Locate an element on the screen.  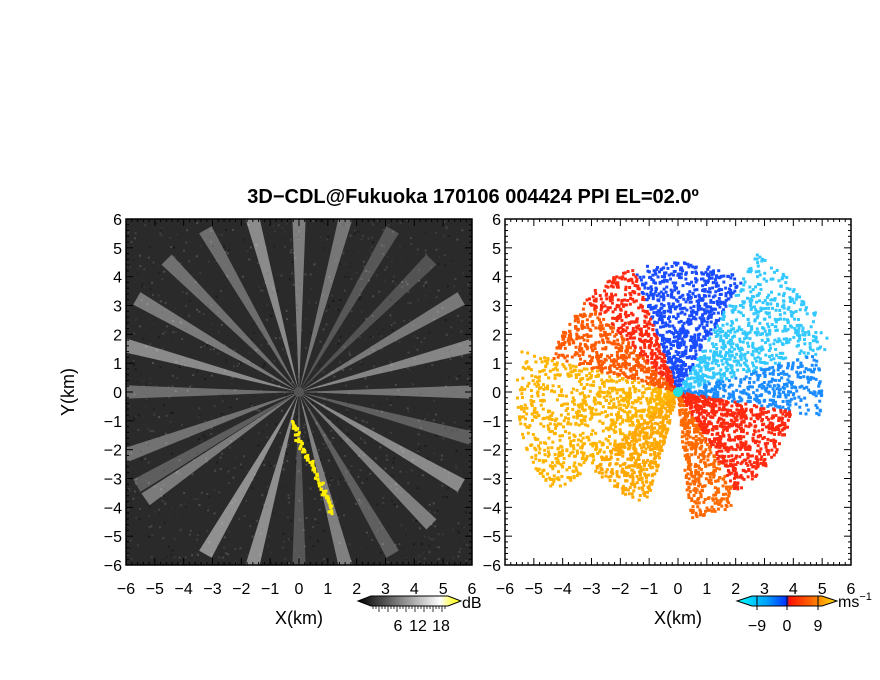
high-return-pixel is located at coordinates (320, 484).